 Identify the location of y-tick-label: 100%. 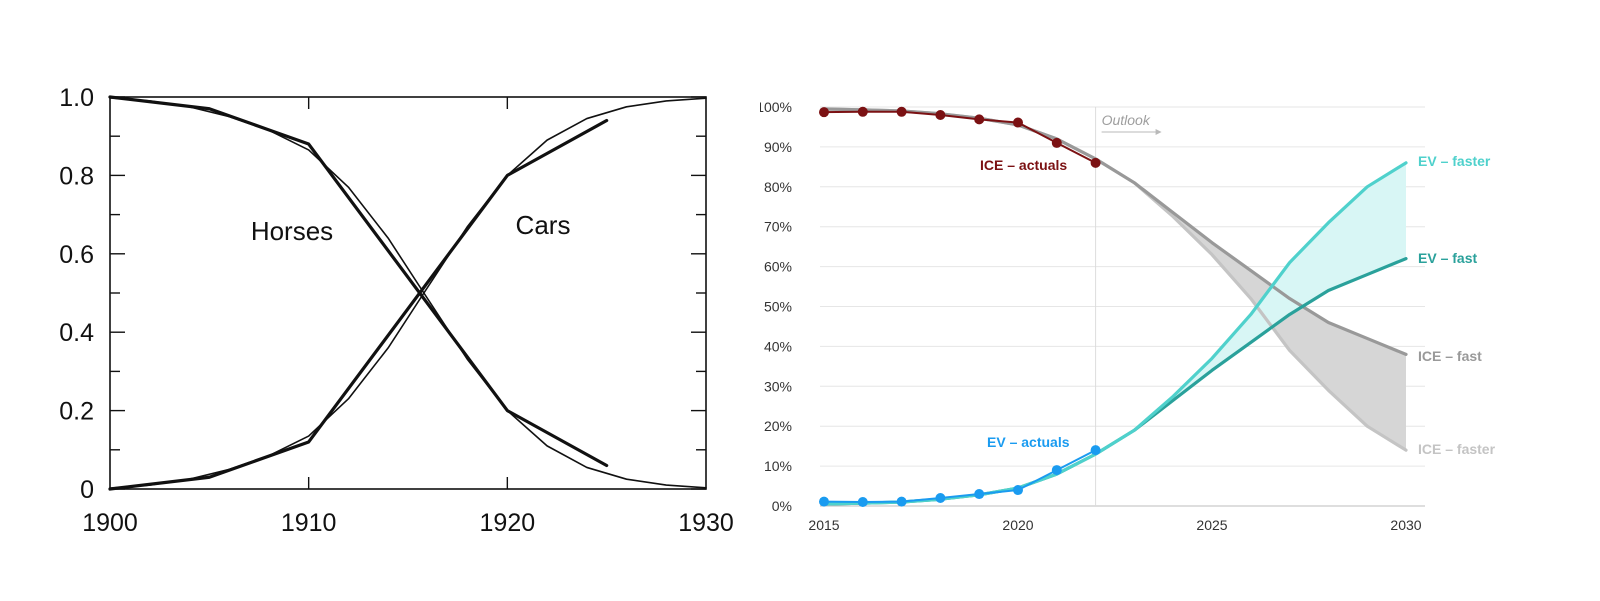
(776, 107).